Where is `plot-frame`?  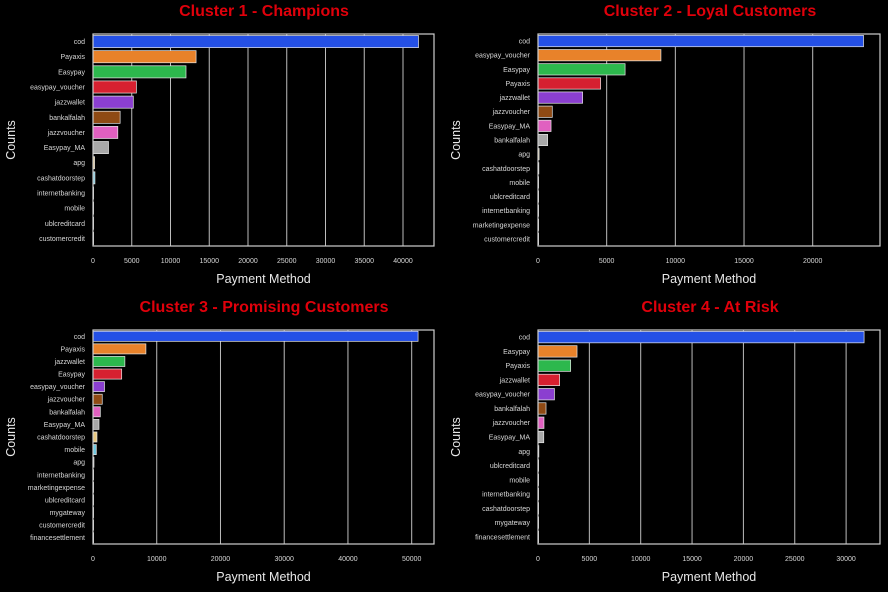 plot-frame is located at coordinates (709, 140).